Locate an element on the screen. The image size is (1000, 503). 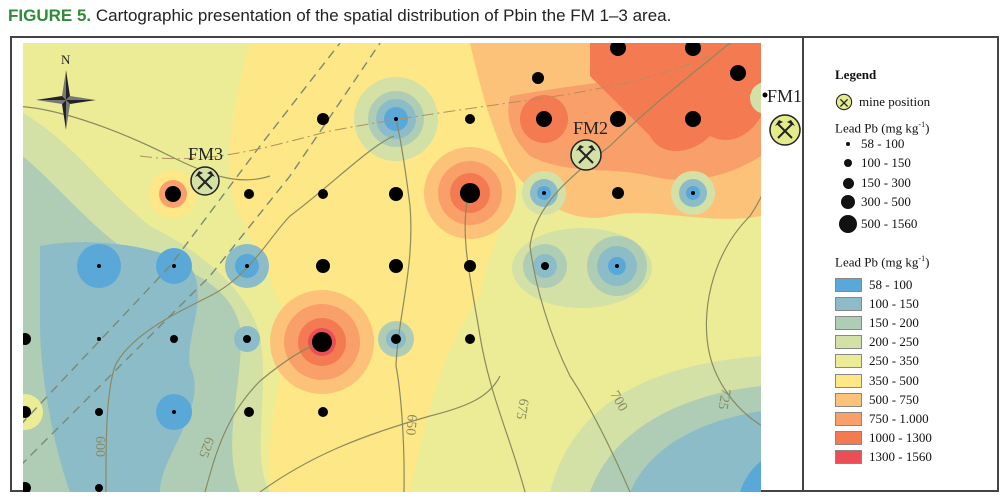
legend-fill-label: 1000 - 1300 is located at coordinates (900, 438).